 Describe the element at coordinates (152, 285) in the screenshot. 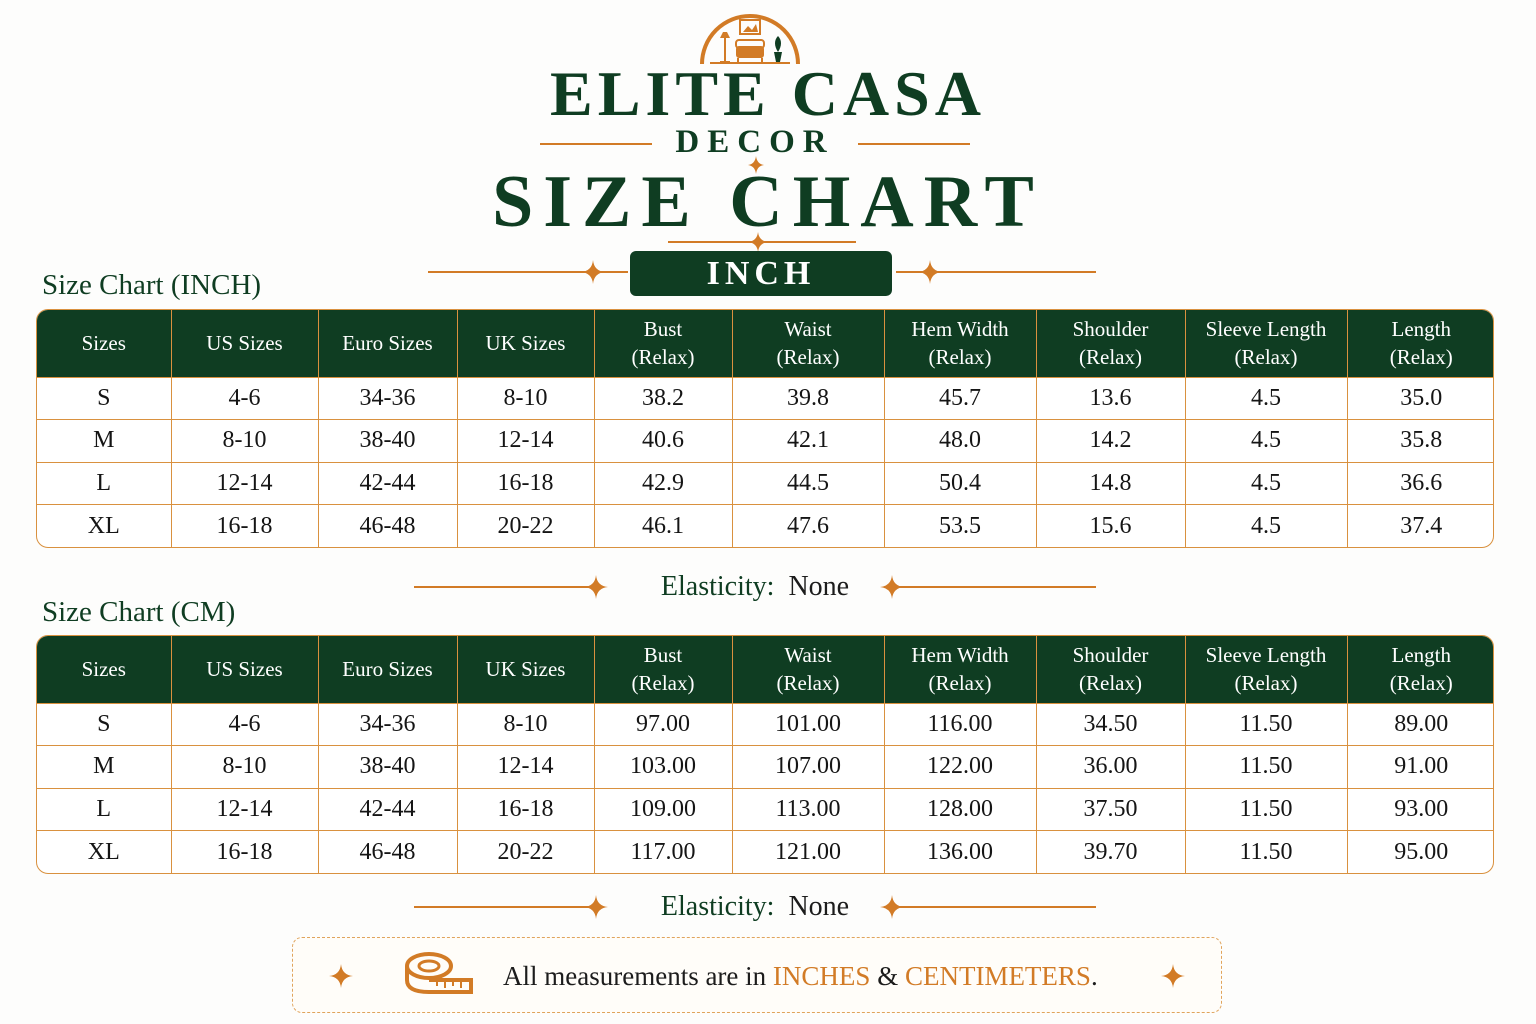

I see `section-title-inch: Size Chart (INCH)` at that location.